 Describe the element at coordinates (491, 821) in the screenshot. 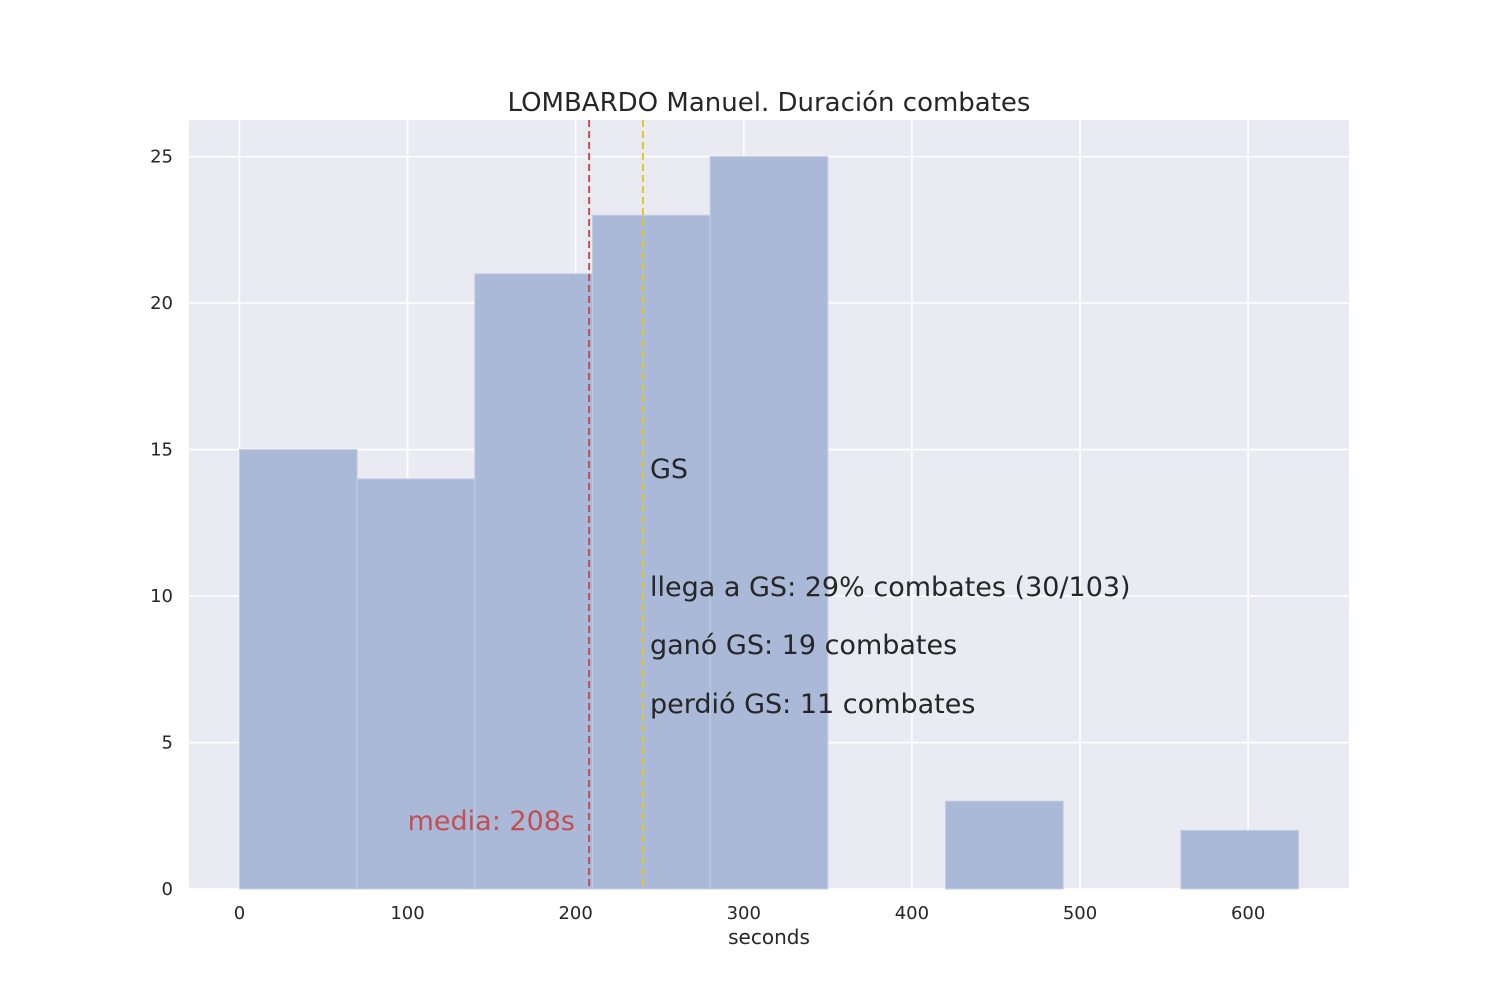

I see `mean-label: media: 208s` at that location.